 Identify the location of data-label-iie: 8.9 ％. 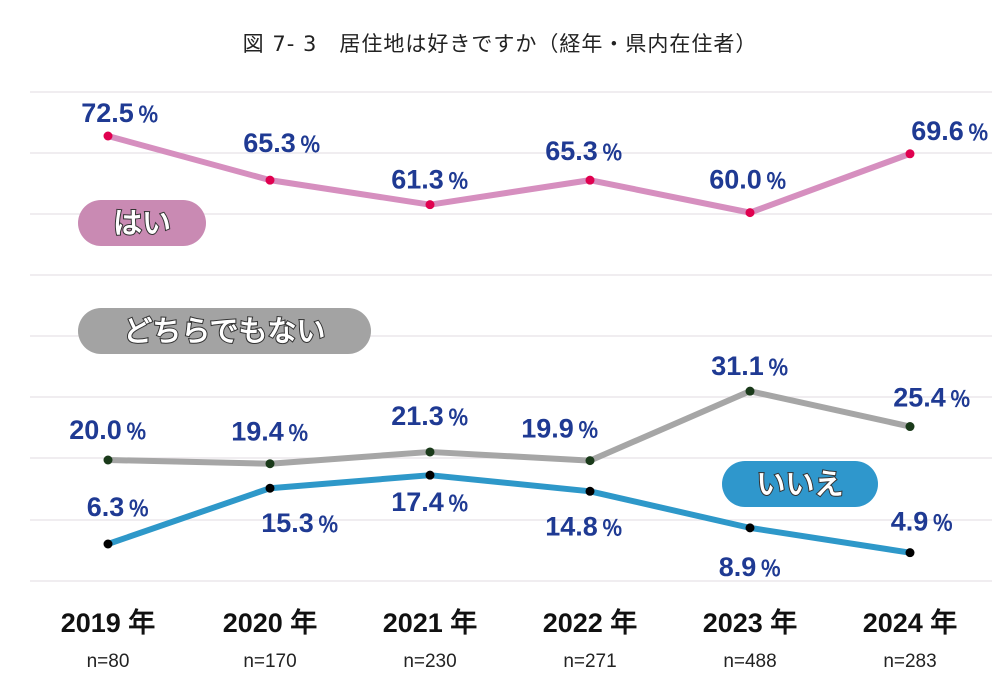
(750, 567).